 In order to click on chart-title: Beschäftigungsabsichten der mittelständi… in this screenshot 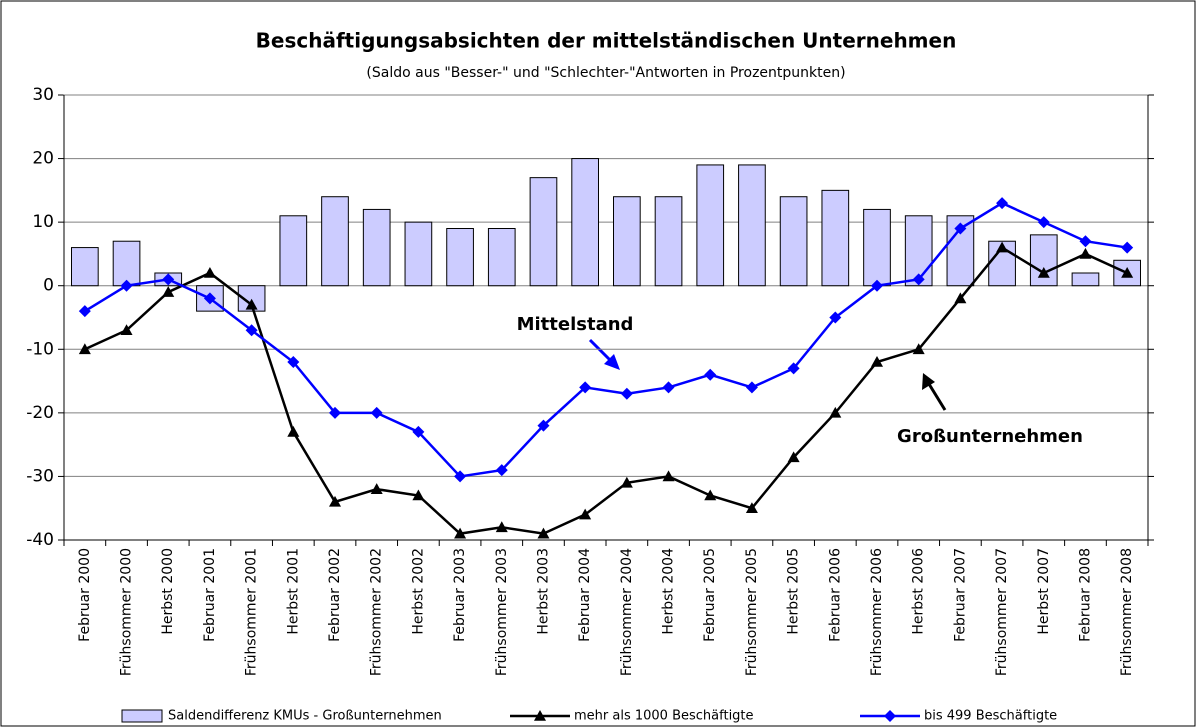, I will do `click(606, 41)`.